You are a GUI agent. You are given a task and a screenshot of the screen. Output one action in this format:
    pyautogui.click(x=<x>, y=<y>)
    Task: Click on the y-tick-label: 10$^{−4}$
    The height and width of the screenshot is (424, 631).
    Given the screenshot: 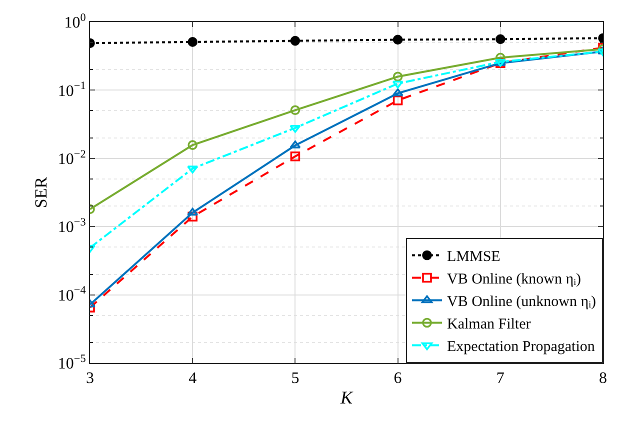 What is the action you would take?
    pyautogui.click(x=72, y=294)
    